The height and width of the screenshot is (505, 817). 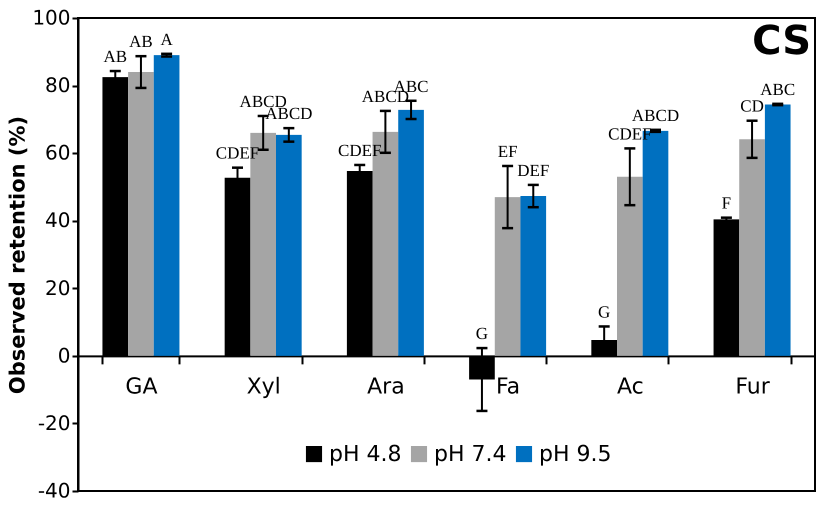 What do you see at coordinates (575, 454) in the screenshot?
I see `legend-label: pH 9.5` at bounding box center [575, 454].